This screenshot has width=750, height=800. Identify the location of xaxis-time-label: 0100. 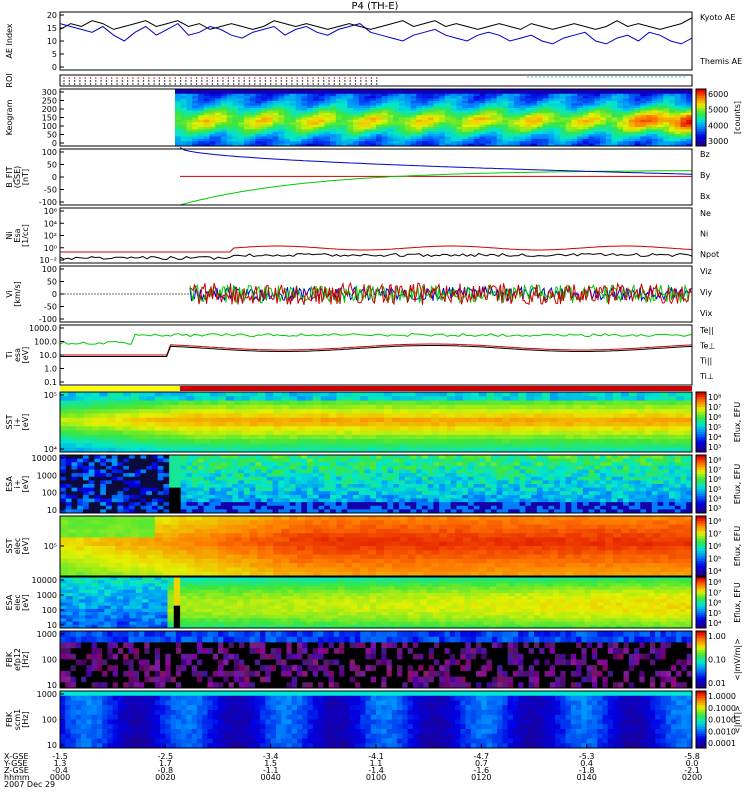
(376, 777).